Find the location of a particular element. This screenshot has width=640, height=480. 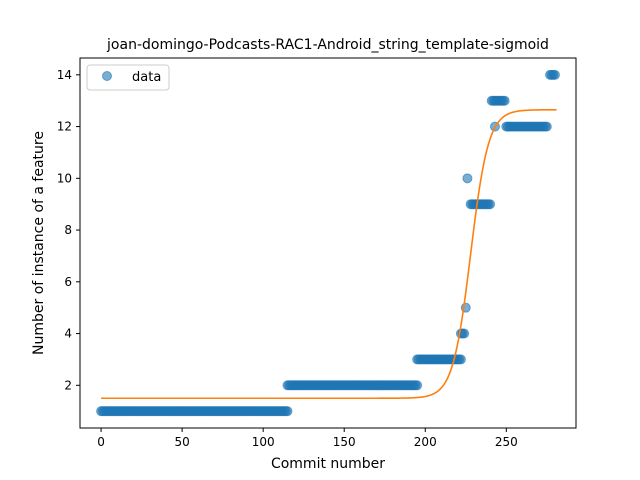

y-tick-label: 12 is located at coordinates (64, 127).